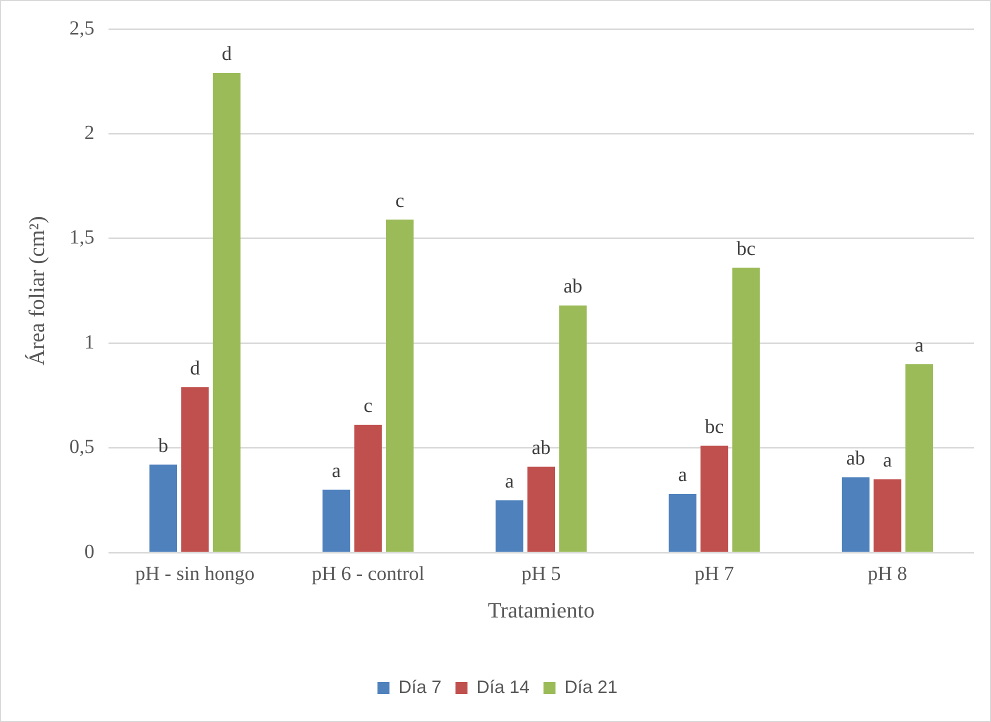 The width and height of the screenshot is (991, 722). Describe the element at coordinates (541, 610) in the screenshot. I see `x-axis-title: Tratamiento` at that location.